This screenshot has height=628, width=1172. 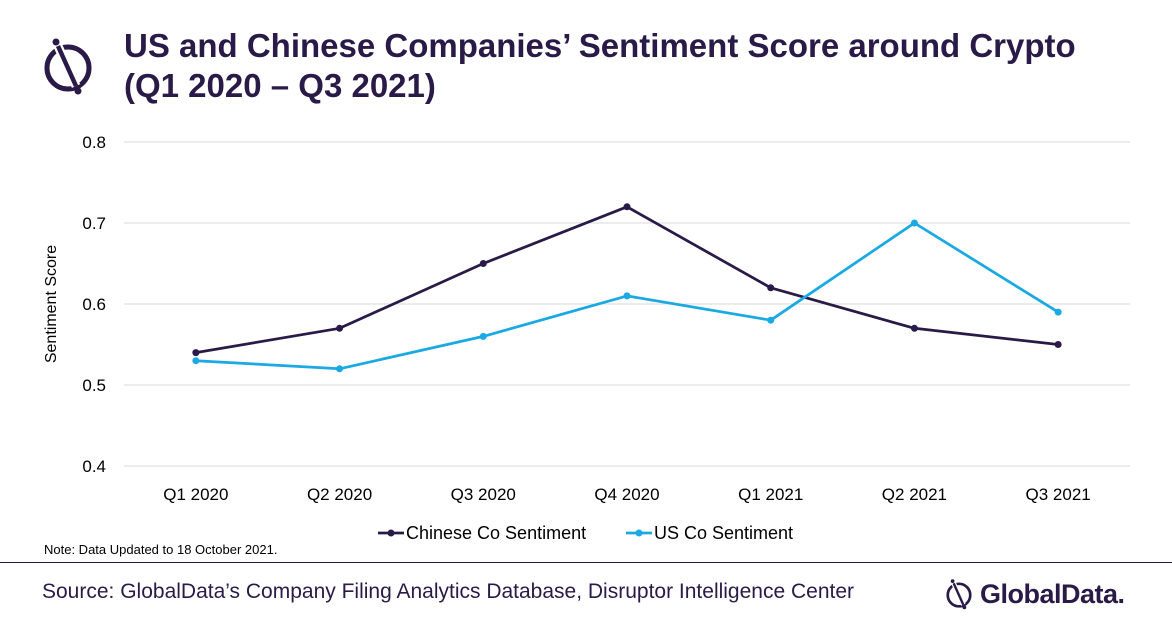 I want to click on x-tick-label: Q1 2020, so click(x=195, y=494).